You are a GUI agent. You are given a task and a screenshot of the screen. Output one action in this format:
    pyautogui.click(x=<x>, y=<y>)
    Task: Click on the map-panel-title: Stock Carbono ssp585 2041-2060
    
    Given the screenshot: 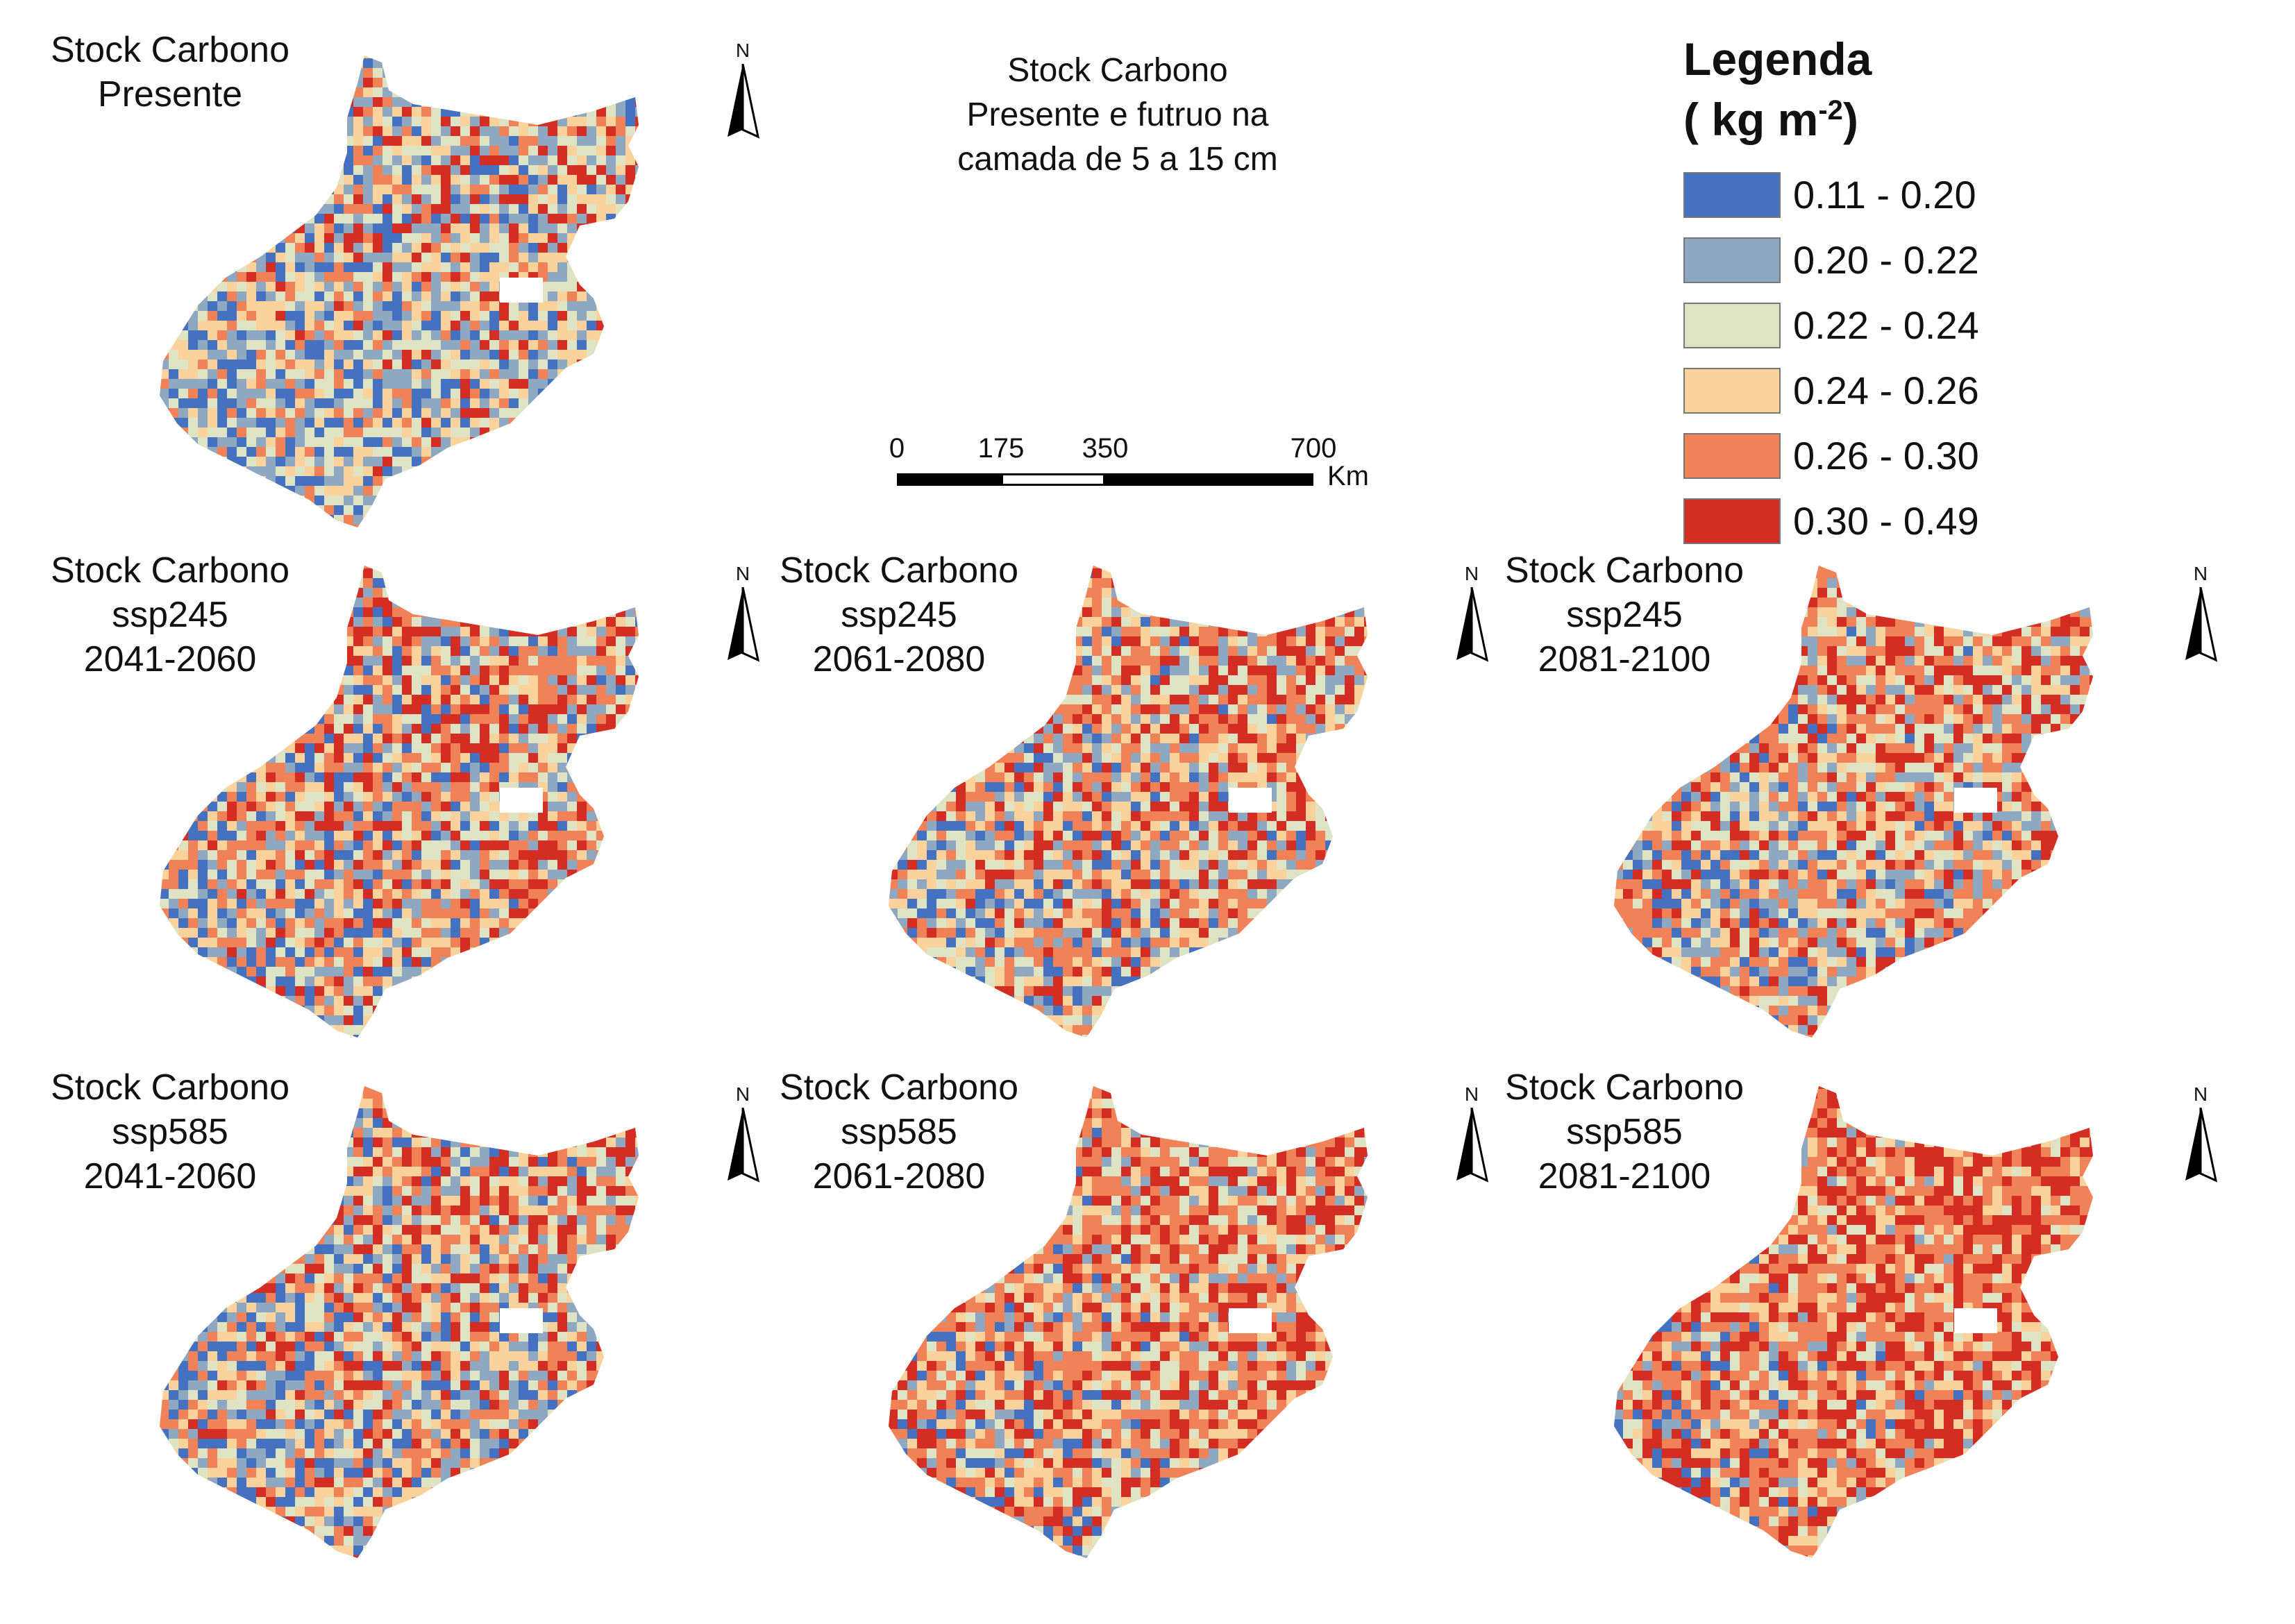 What is the action you would take?
    pyautogui.click(x=170, y=1132)
    